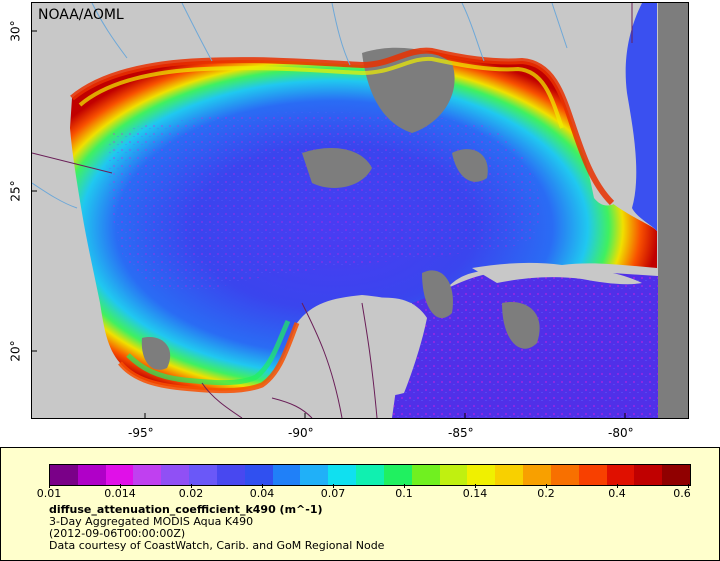 Image resolution: width=720 pixels, height=561 pixels. I want to click on lon-tick-label: -80°, so click(621, 433).